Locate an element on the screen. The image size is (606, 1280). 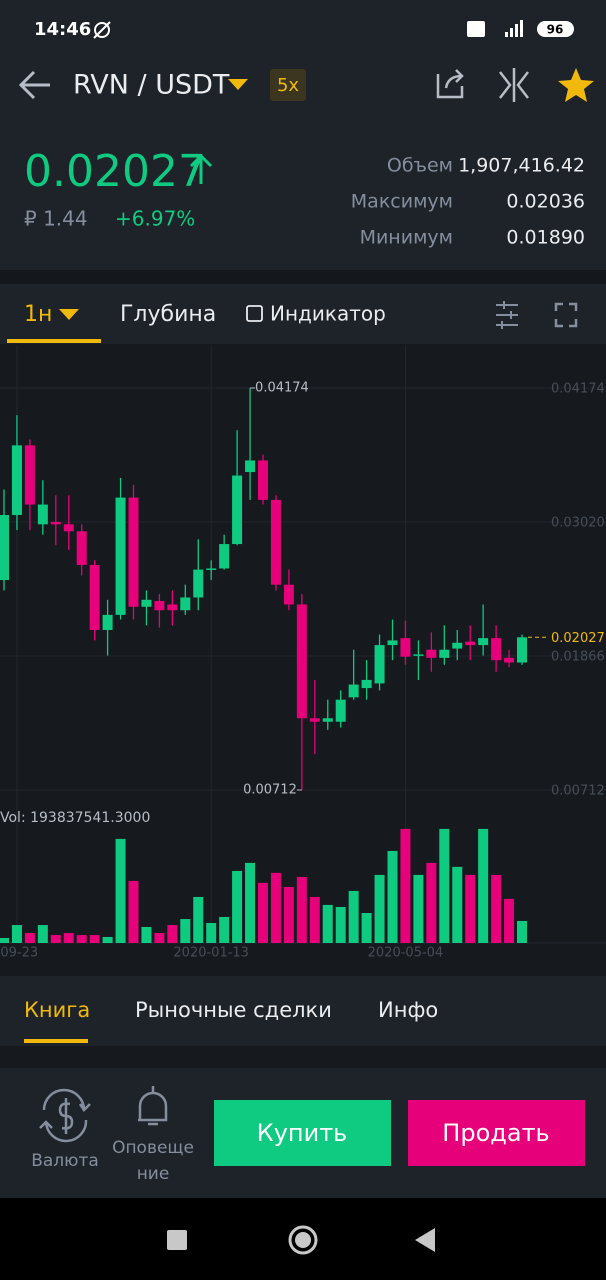
back-button is located at coordinates (34, 85).